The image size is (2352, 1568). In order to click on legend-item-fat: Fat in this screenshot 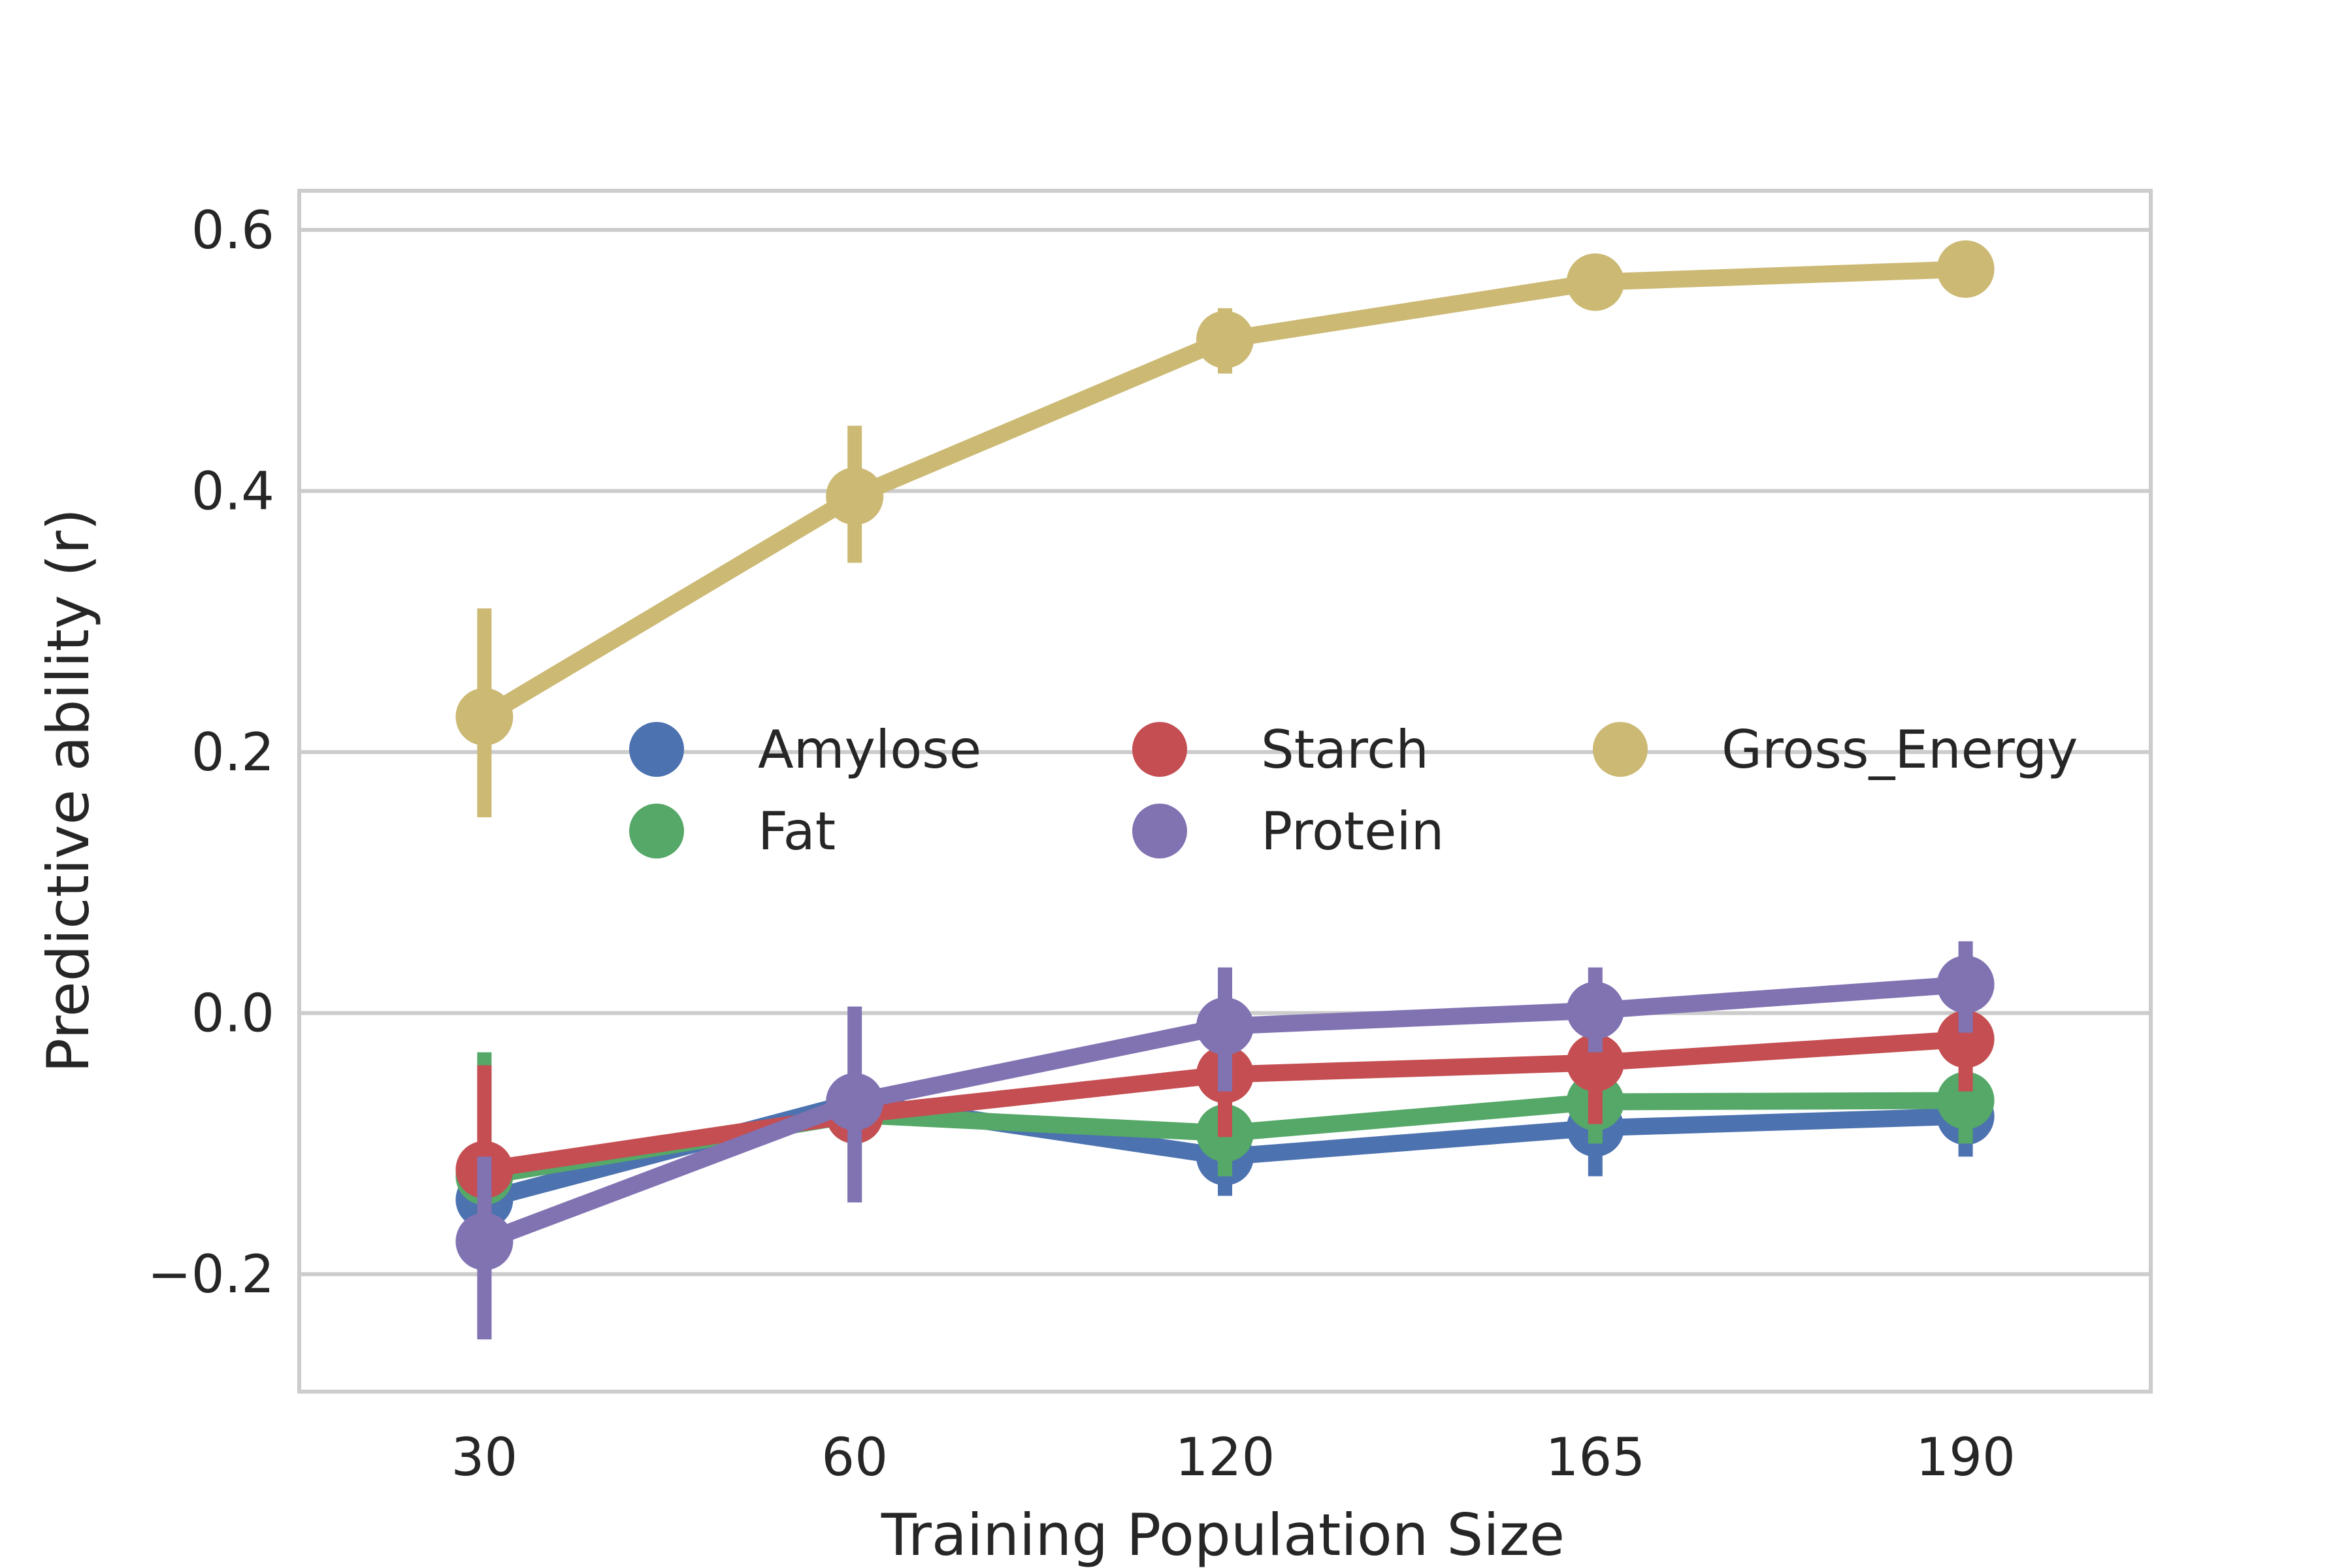, I will do `click(732, 831)`.